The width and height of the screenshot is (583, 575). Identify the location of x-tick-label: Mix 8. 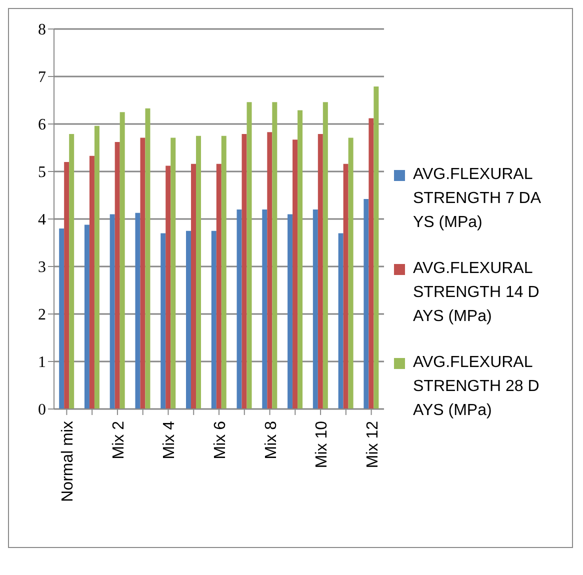
(271, 440).